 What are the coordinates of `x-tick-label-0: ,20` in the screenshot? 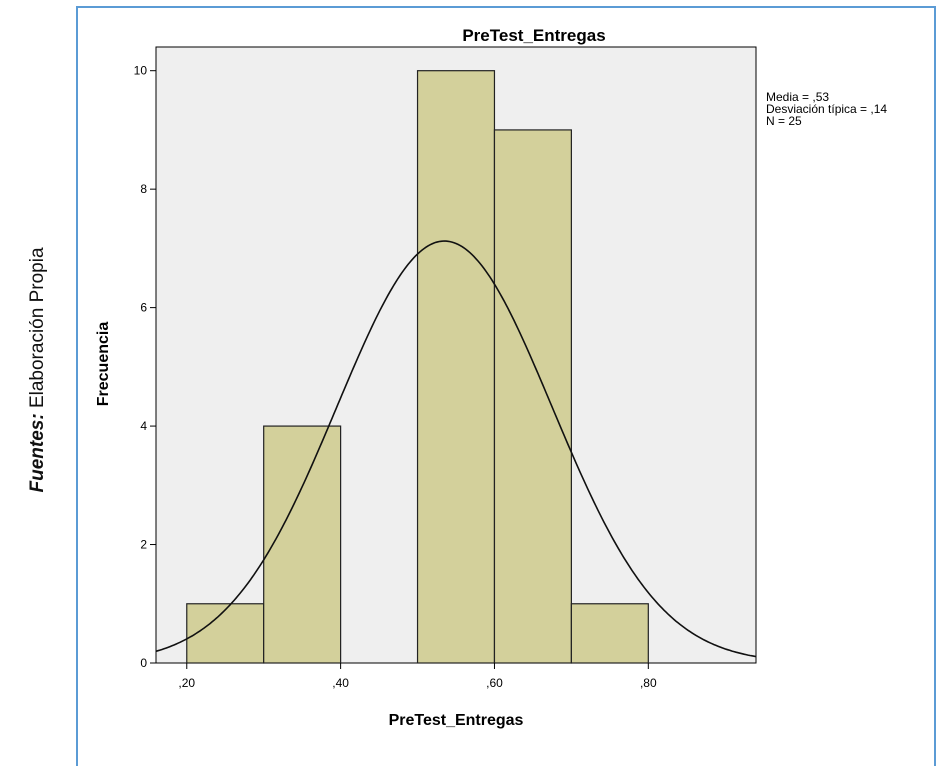 It's located at (186, 683).